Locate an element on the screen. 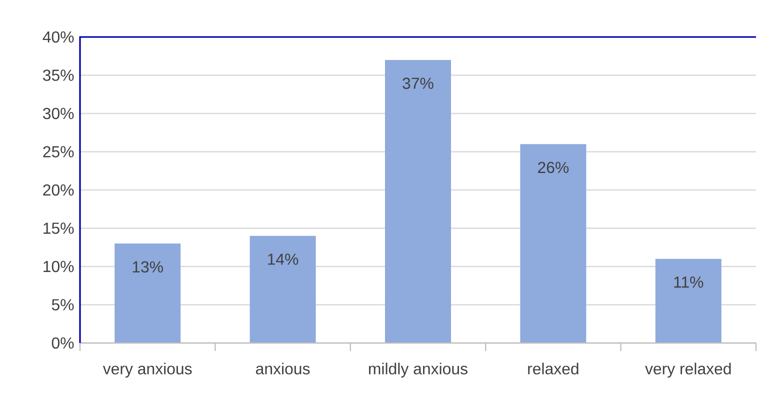 Image resolution: width=775 pixels, height=417 pixels. y-tick-label: 5% is located at coordinates (63, 304).